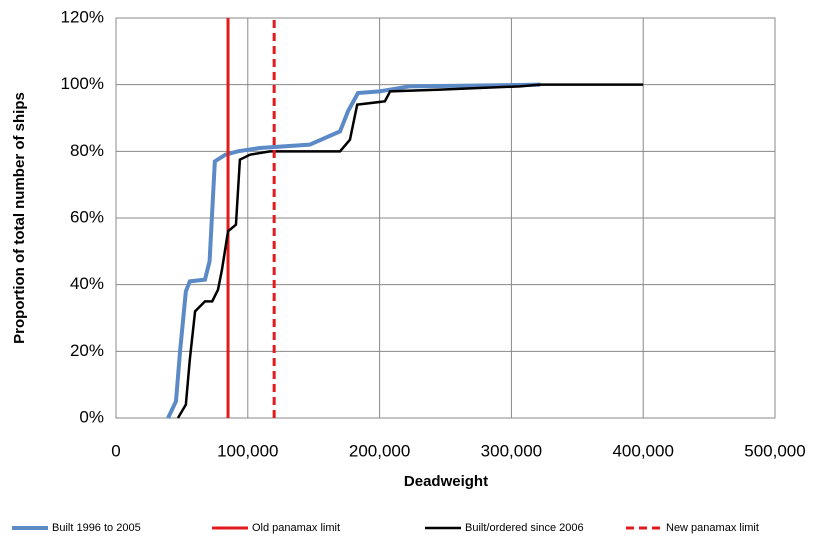 The width and height of the screenshot is (818, 542). I want to click on y-tick-label: 120%, so click(82, 16).